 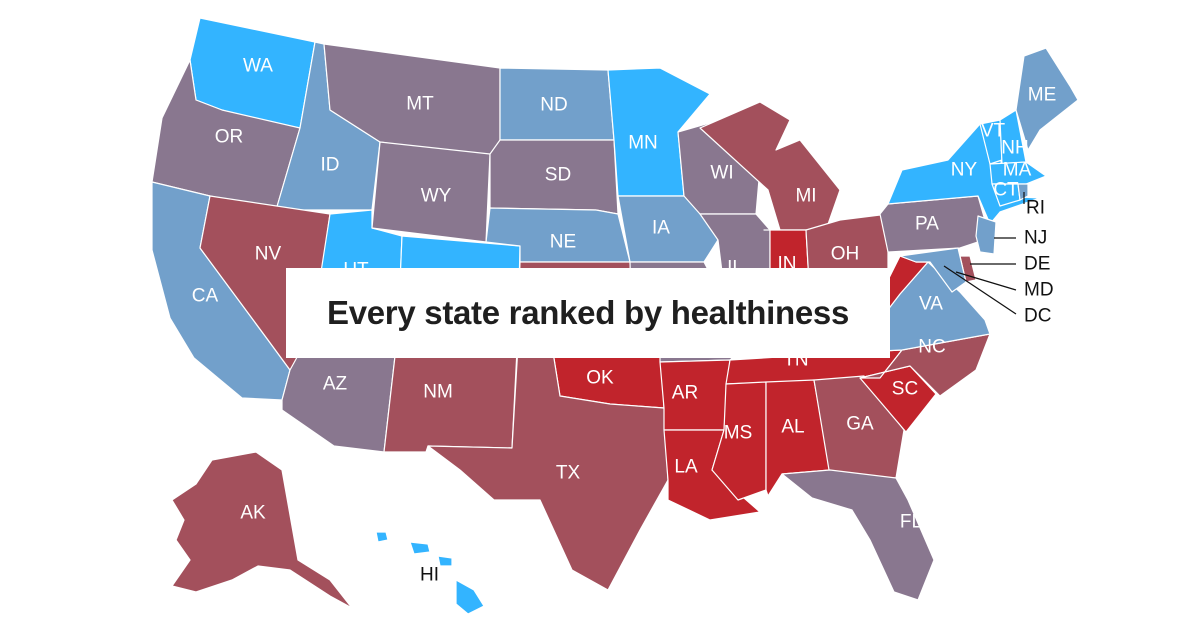 What do you see at coordinates (1039, 290) in the screenshot?
I see `label-md: MD` at bounding box center [1039, 290].